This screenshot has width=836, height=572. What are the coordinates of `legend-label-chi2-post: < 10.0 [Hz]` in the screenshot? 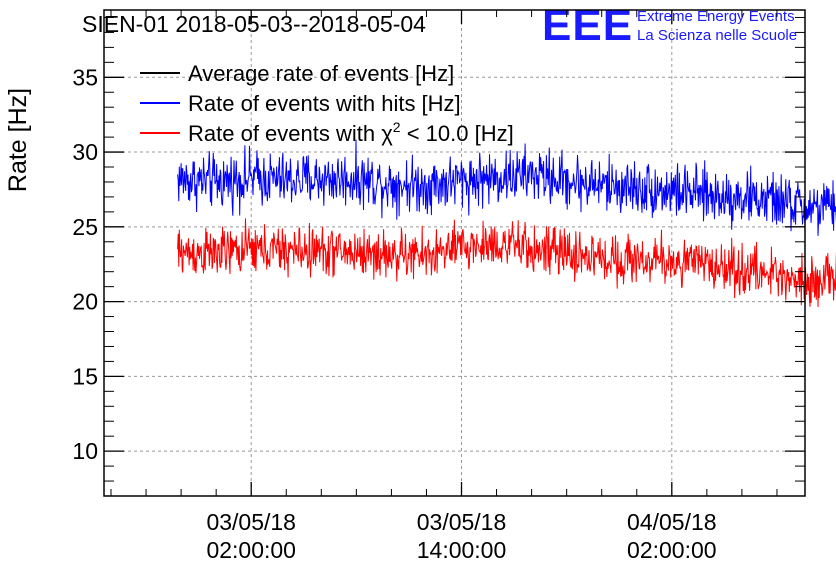 It's located at (457, 133).